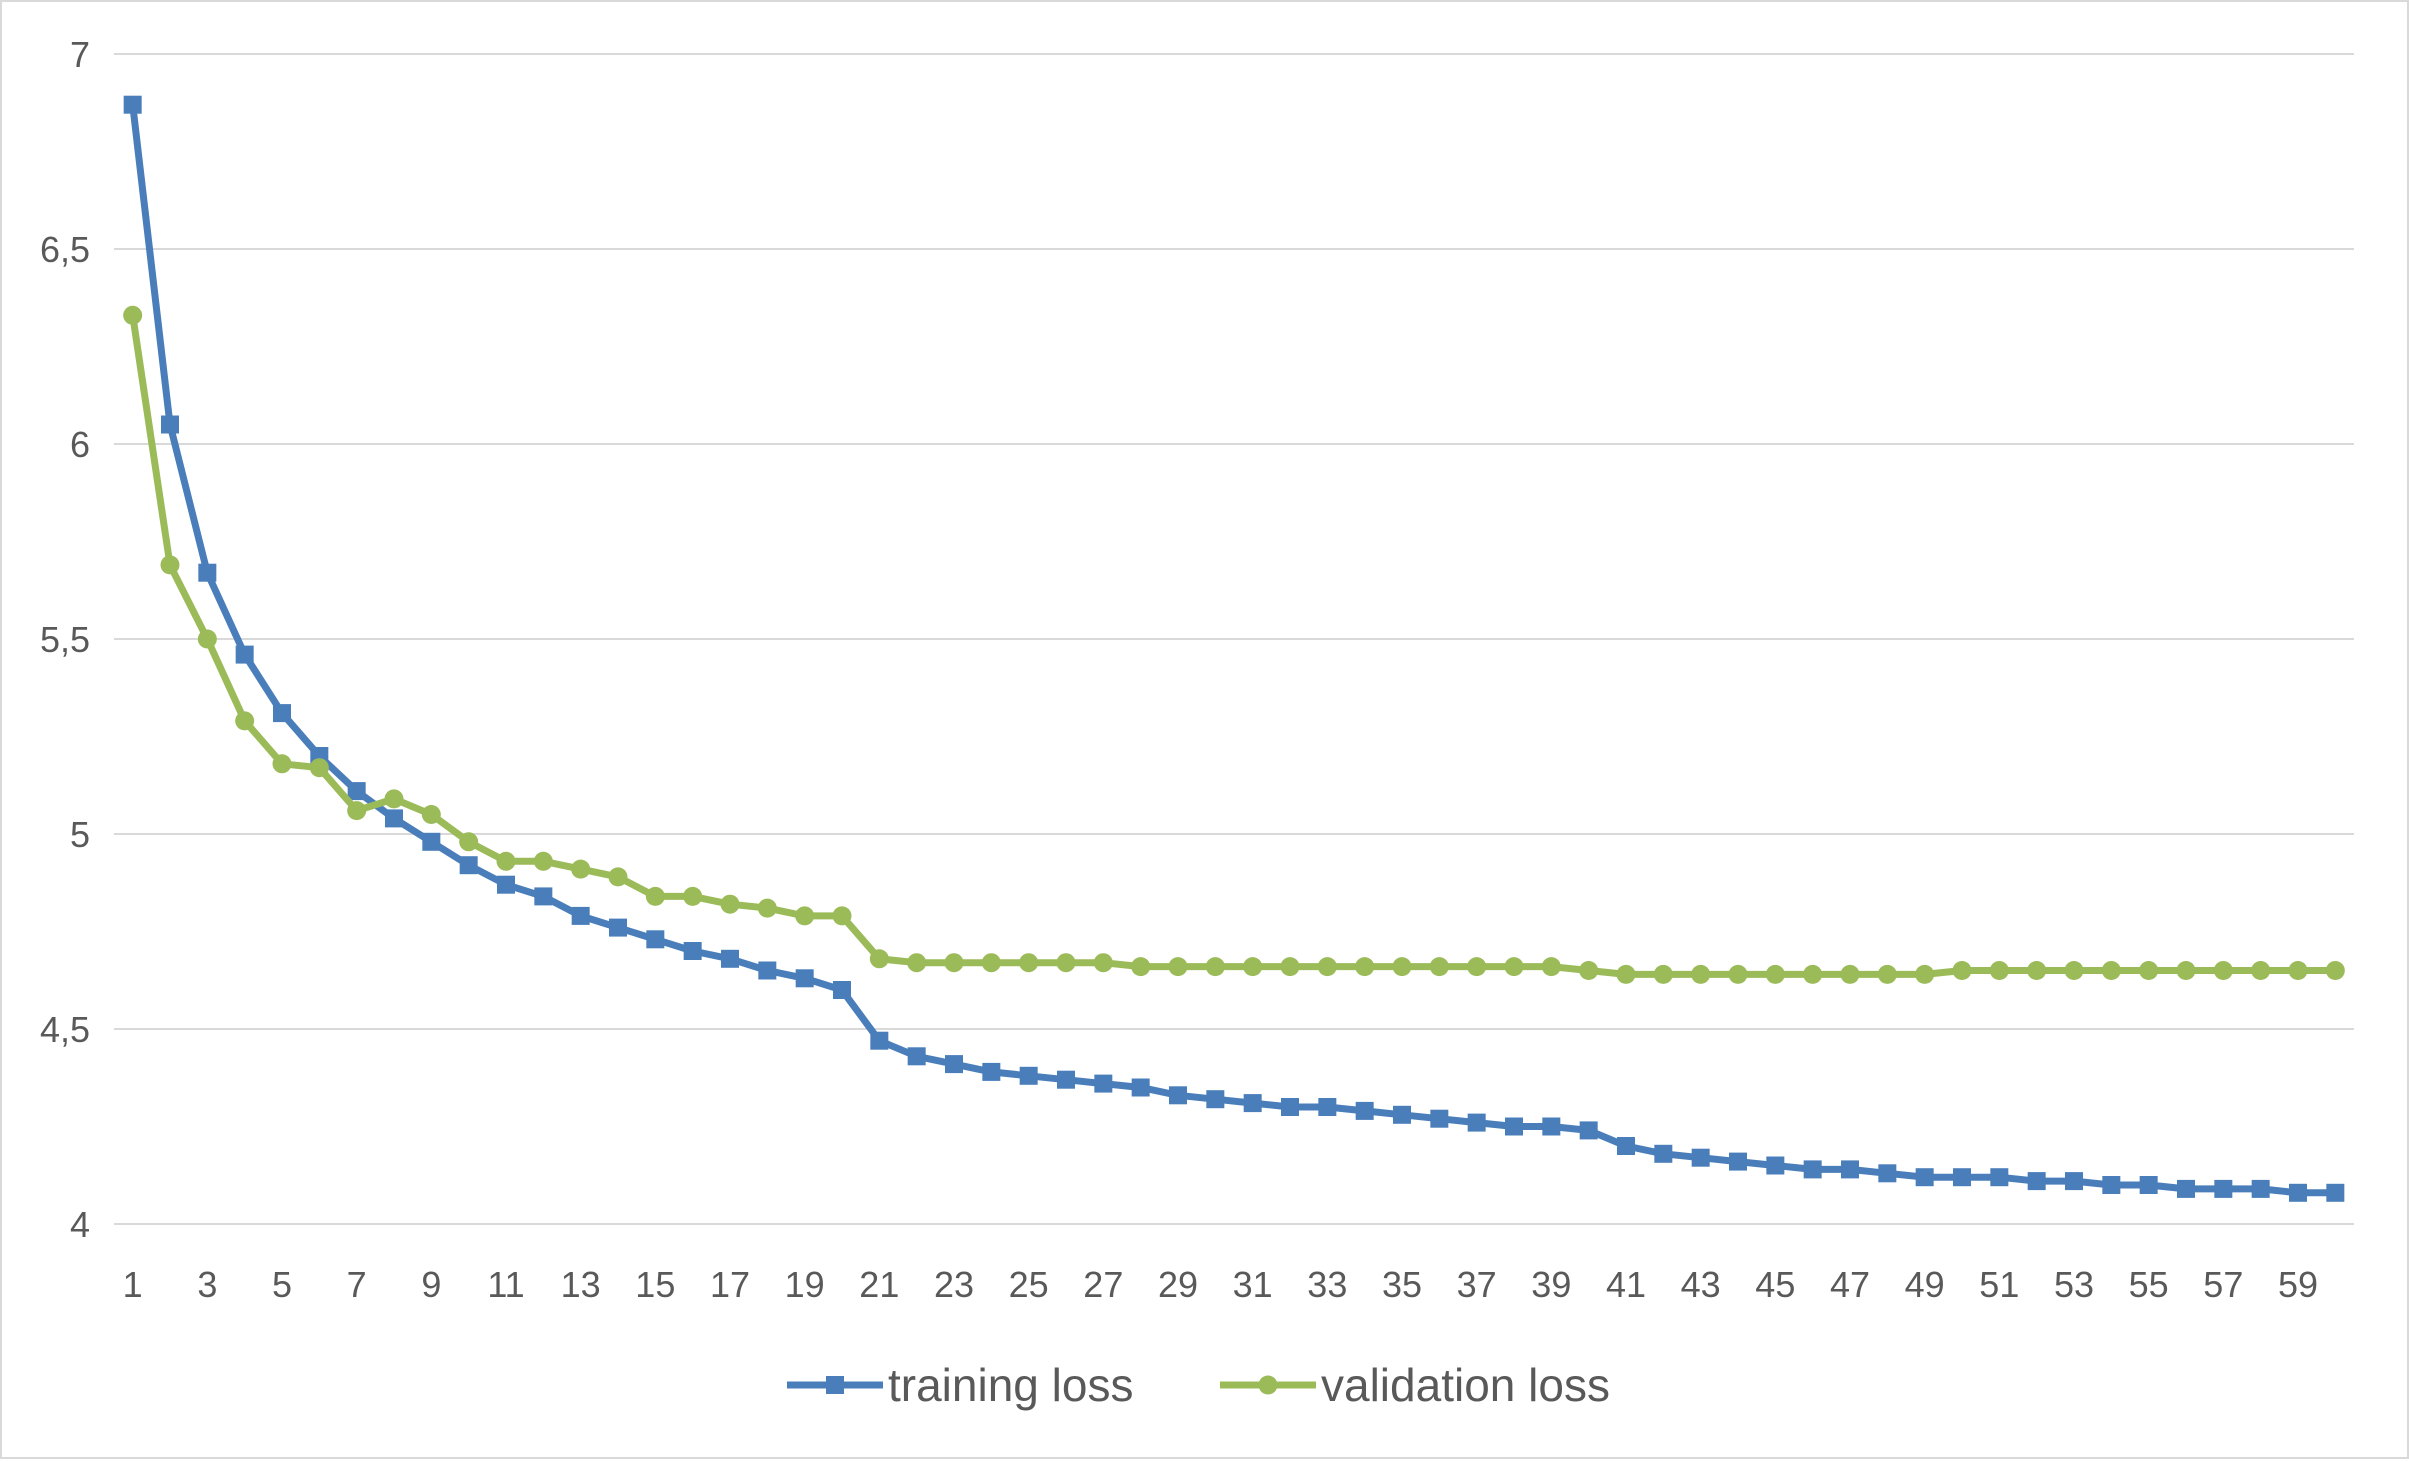 This screenshot has height=1461, width=2409. Describe the element at coordinates (1465, 1385) in the screenshot. I see `legend-label: validation loss` at that location.